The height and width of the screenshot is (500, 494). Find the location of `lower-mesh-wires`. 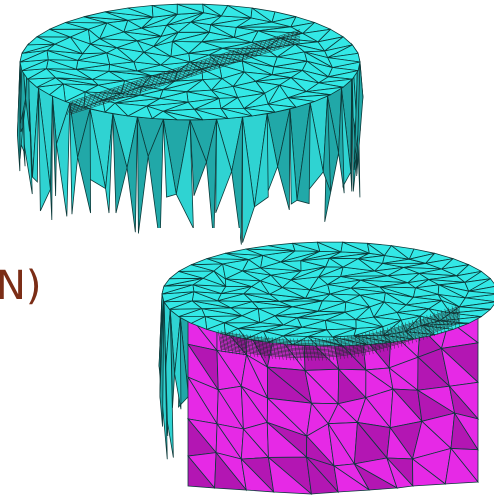

lower-mesh-wires is located at coordinates (327, 294).